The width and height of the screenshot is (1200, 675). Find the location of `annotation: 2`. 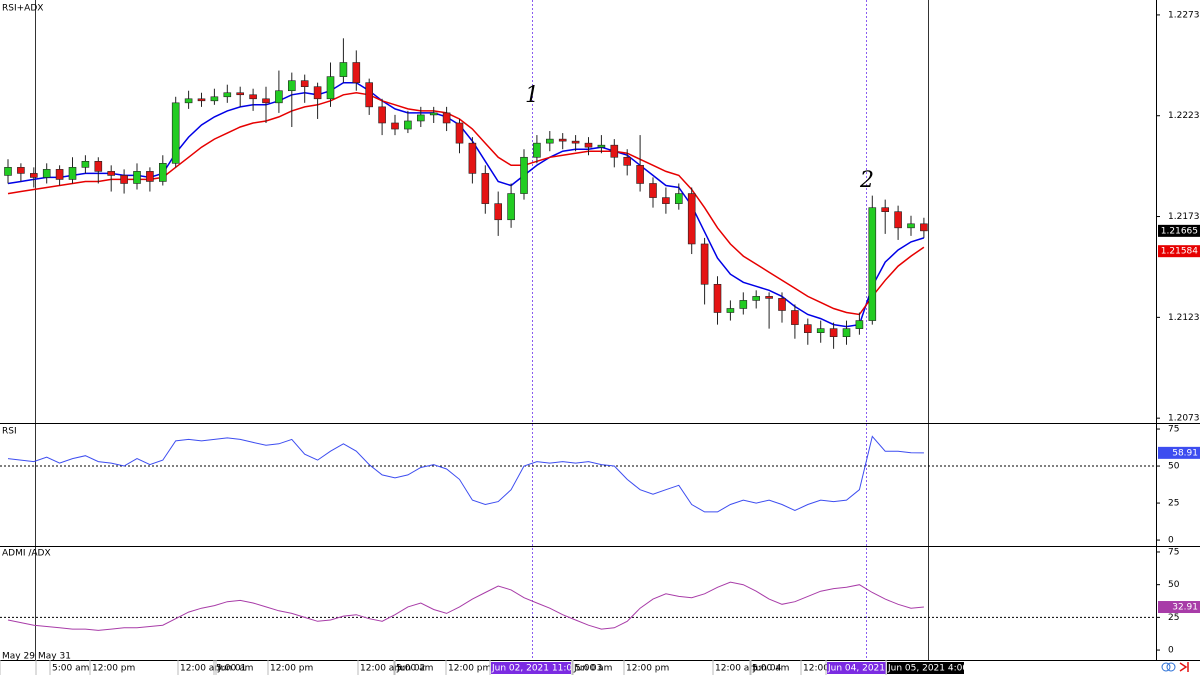

annotation: 2 is located at coordinates (866, 180).